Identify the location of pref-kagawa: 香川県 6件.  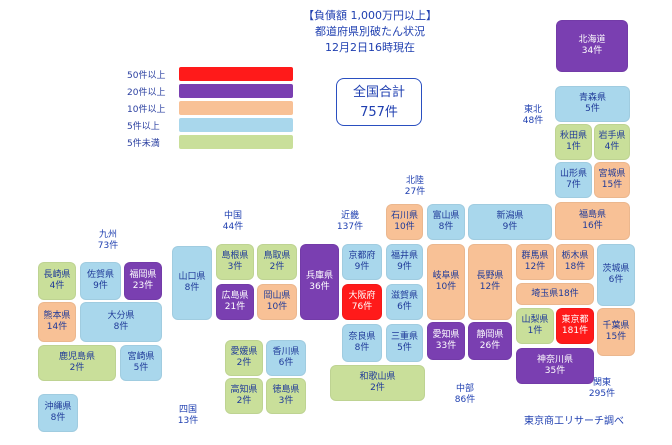
(286, 358).